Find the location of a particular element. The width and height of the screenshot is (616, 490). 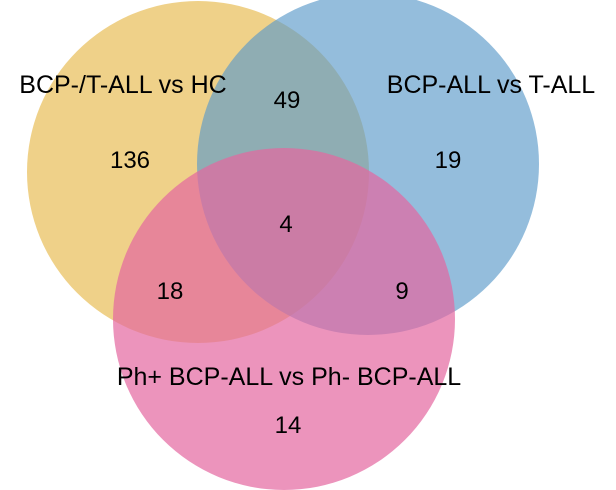

set-a-label: BCP-/T-ALL vs HC is located at coordinates (122, 85).